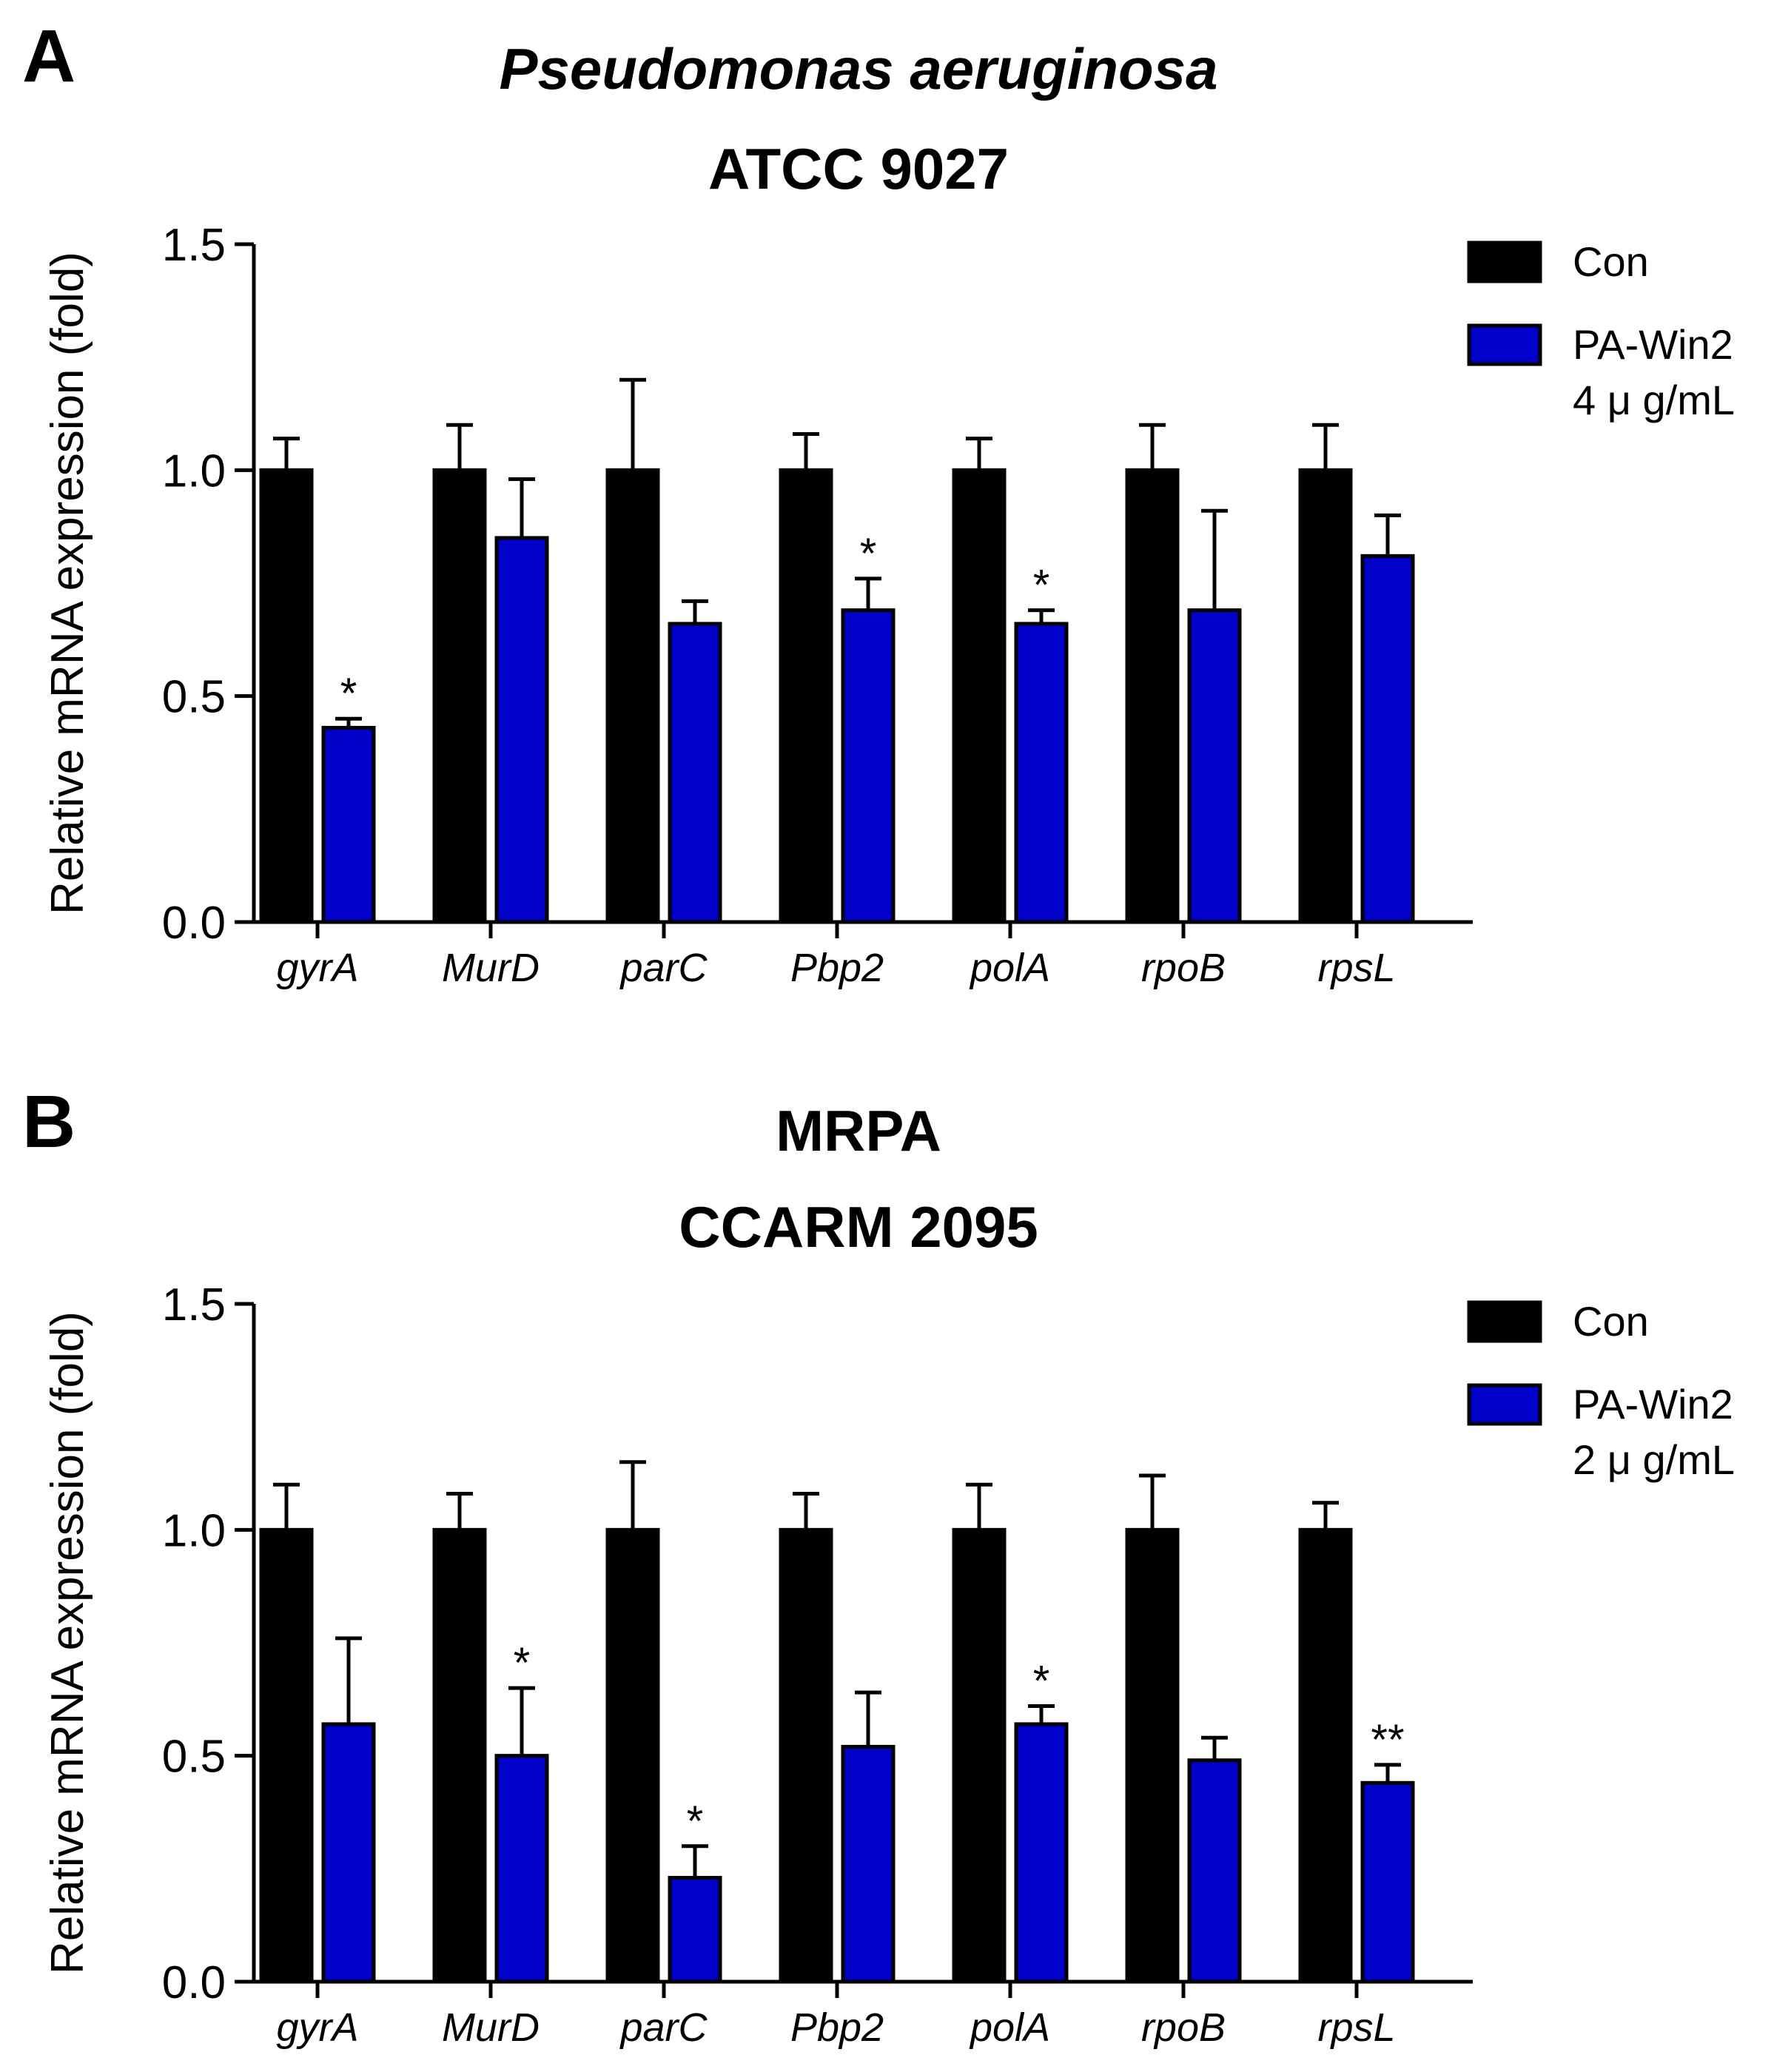  I want to click on significance-mark-Pbp2: *, so click(868, 554).